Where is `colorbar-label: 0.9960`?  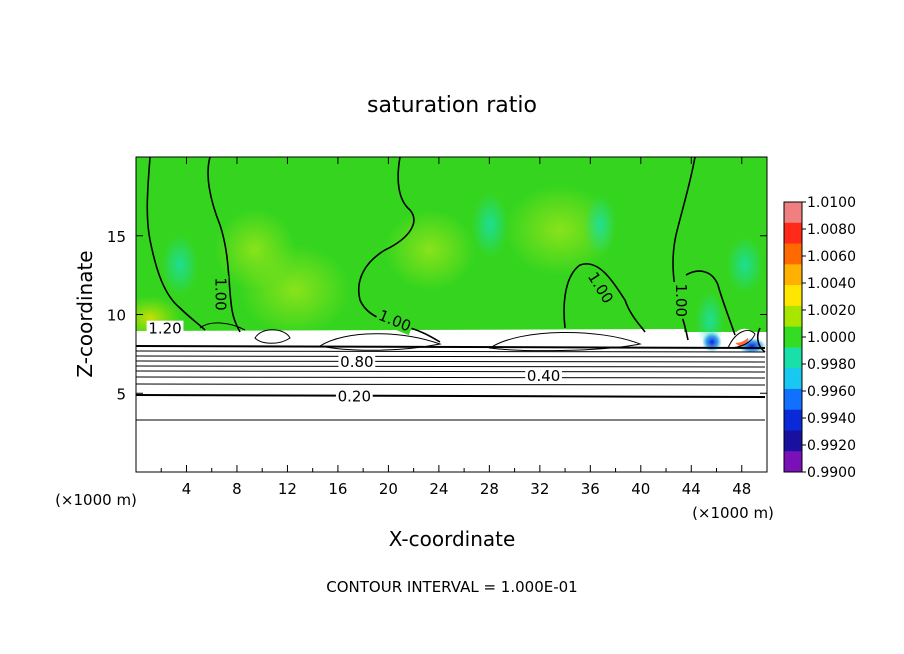
colorbar-label: 0.9960 is located at coordinates (831, 392).